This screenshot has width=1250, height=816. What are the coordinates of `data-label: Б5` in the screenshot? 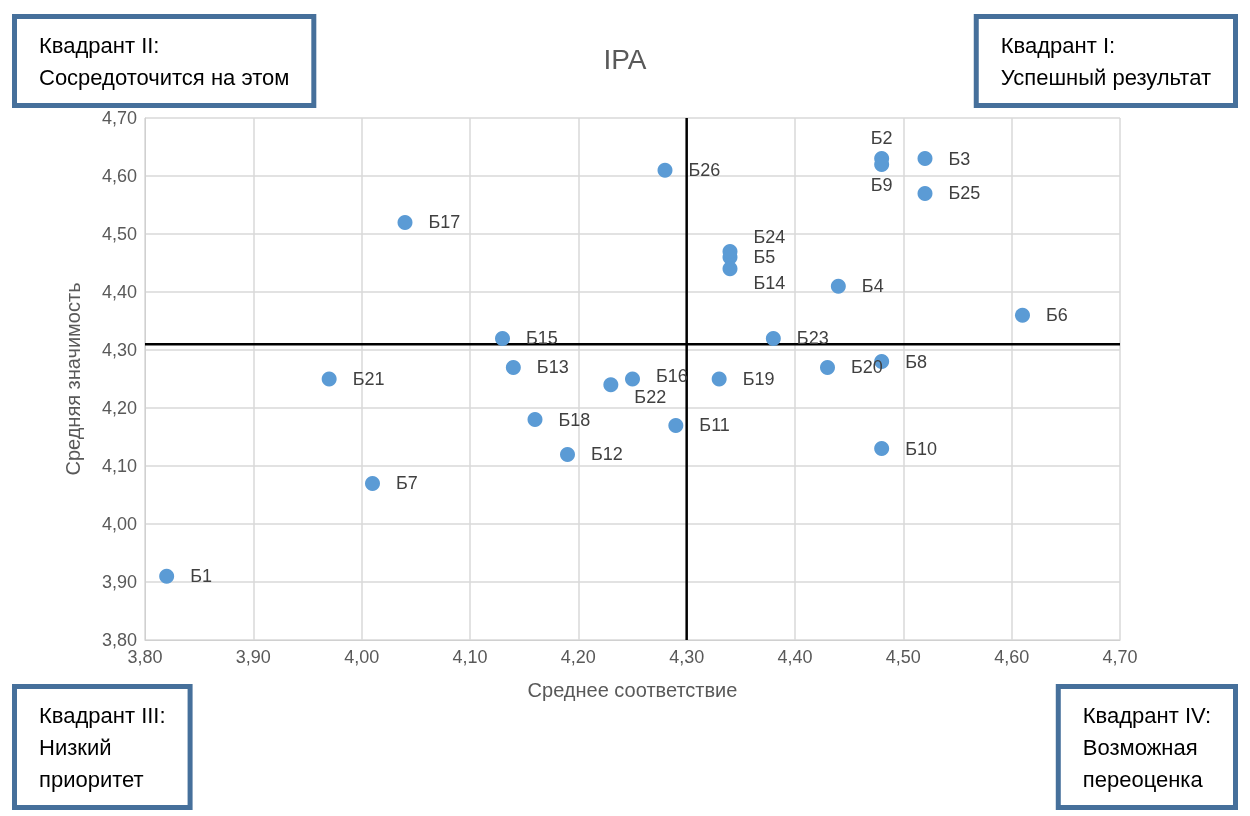 It's located at (764, 257).